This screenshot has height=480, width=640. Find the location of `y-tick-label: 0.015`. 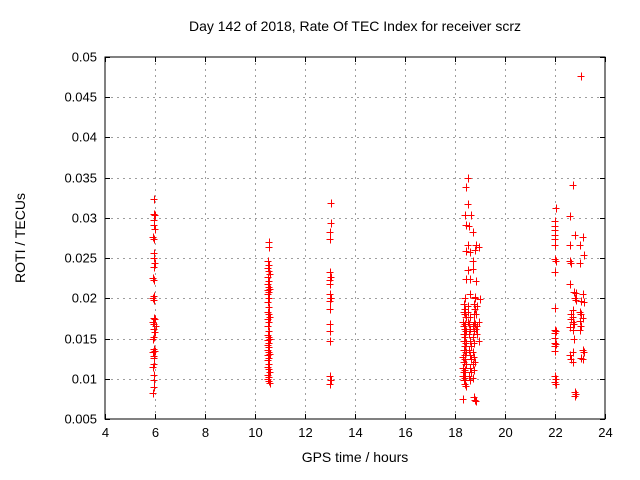

y-tick-label: 0.015 is located at coordinates (80, 339).